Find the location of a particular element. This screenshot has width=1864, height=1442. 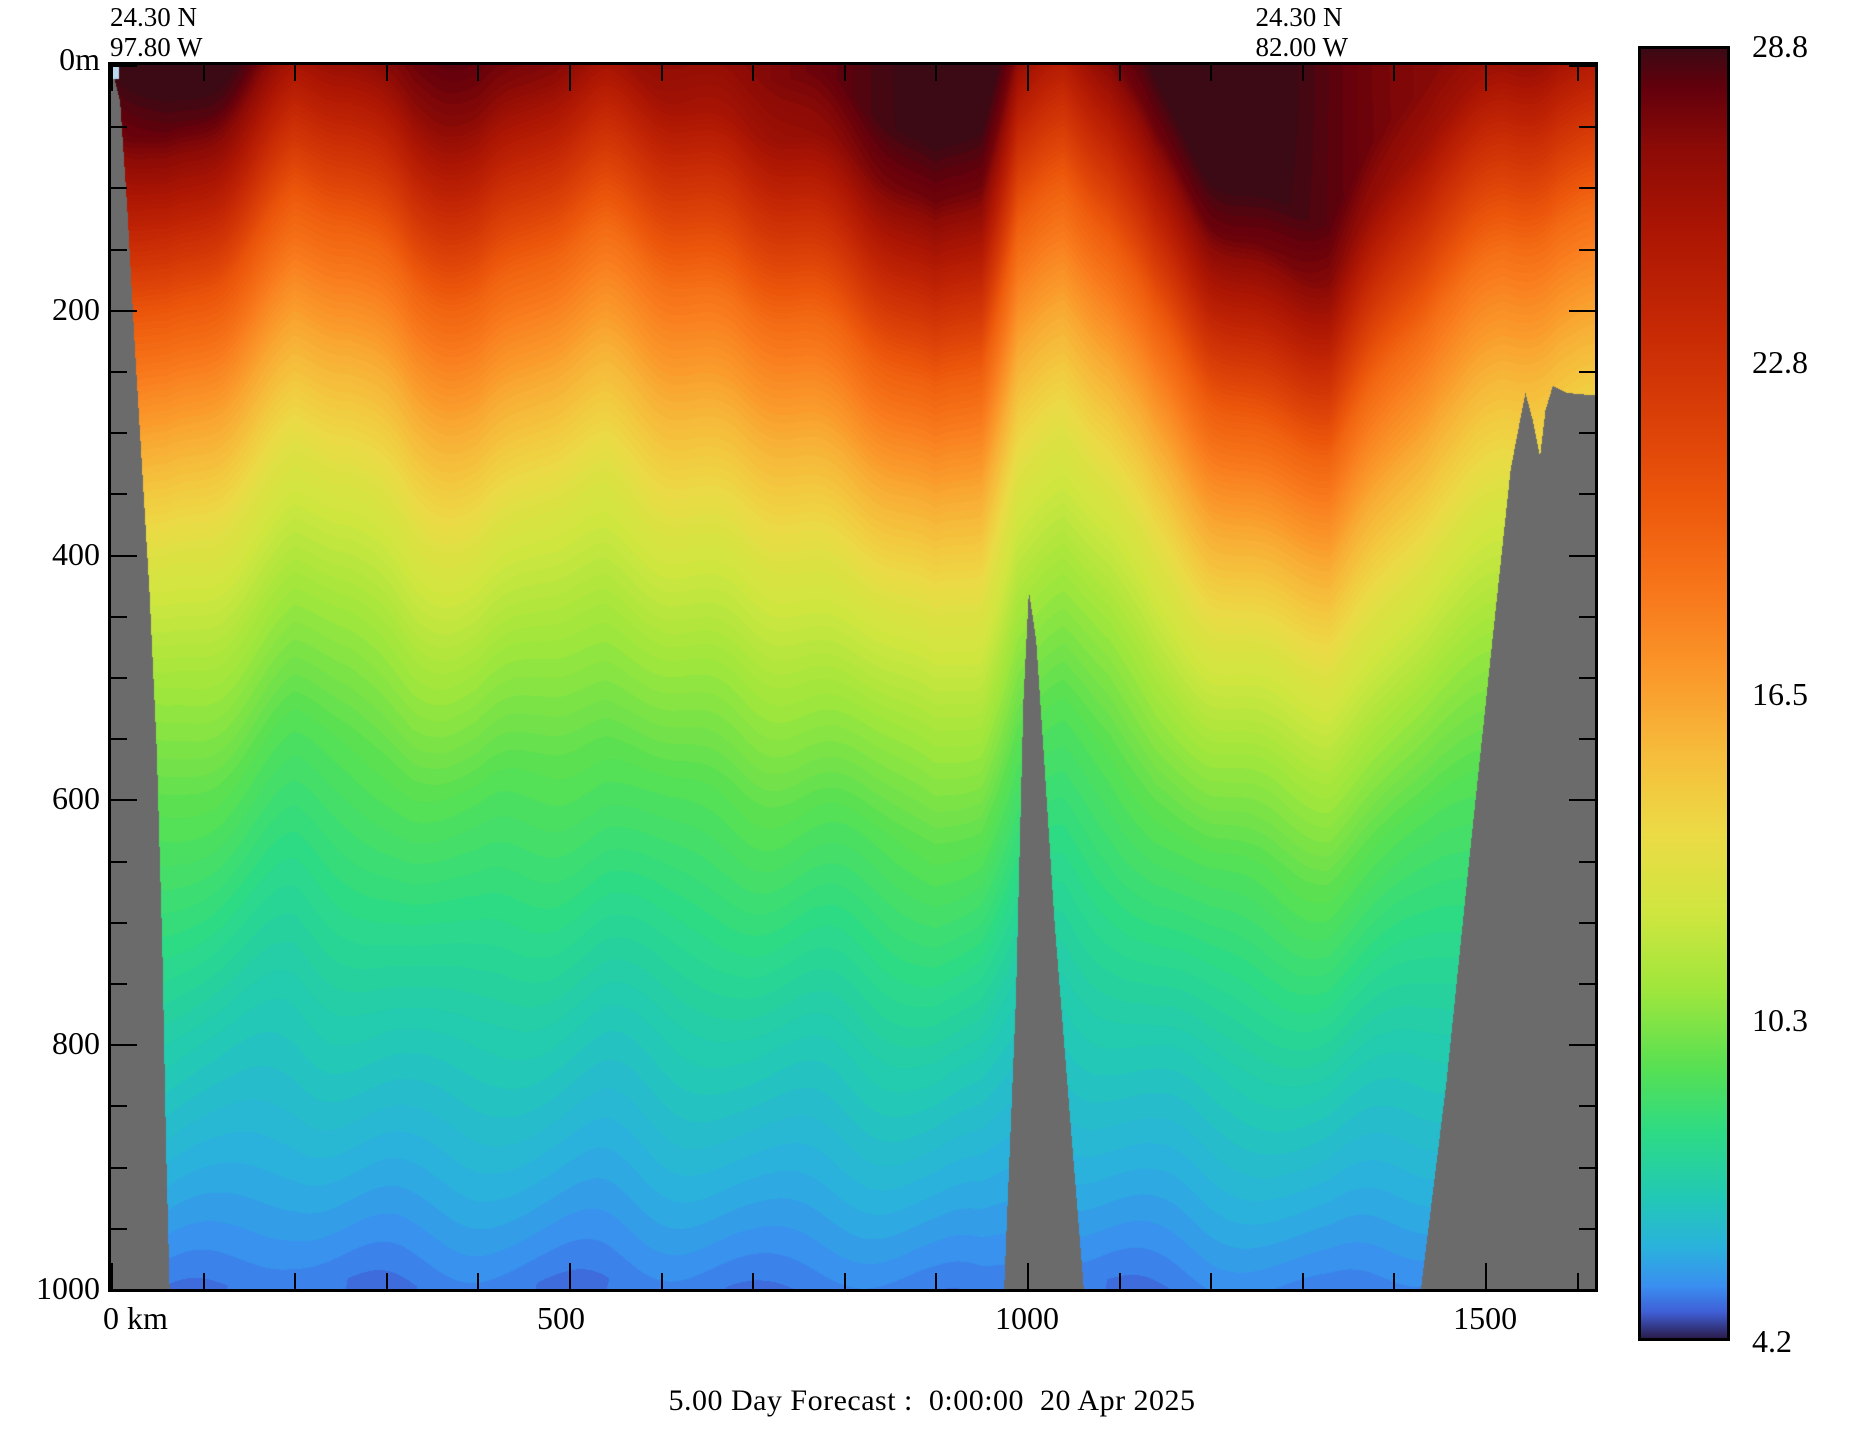

y-axis-tick-label: 0m is located at coordinates (79, 59).